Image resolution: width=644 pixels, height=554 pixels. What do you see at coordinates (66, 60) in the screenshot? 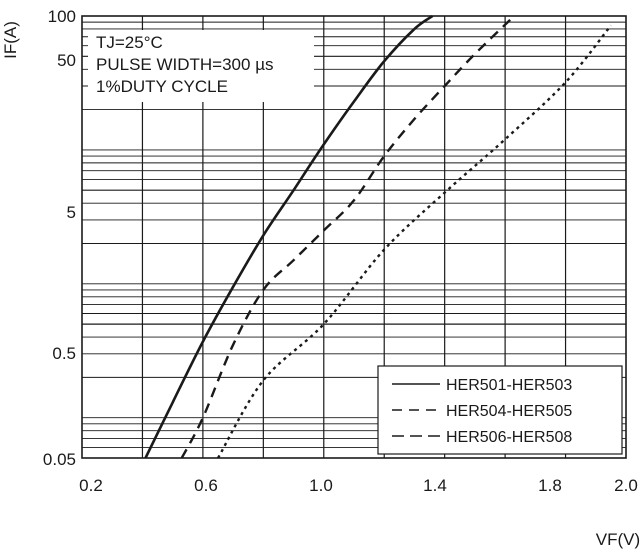
I see `y-tick-label: 50` at bounding box center [66, 60].